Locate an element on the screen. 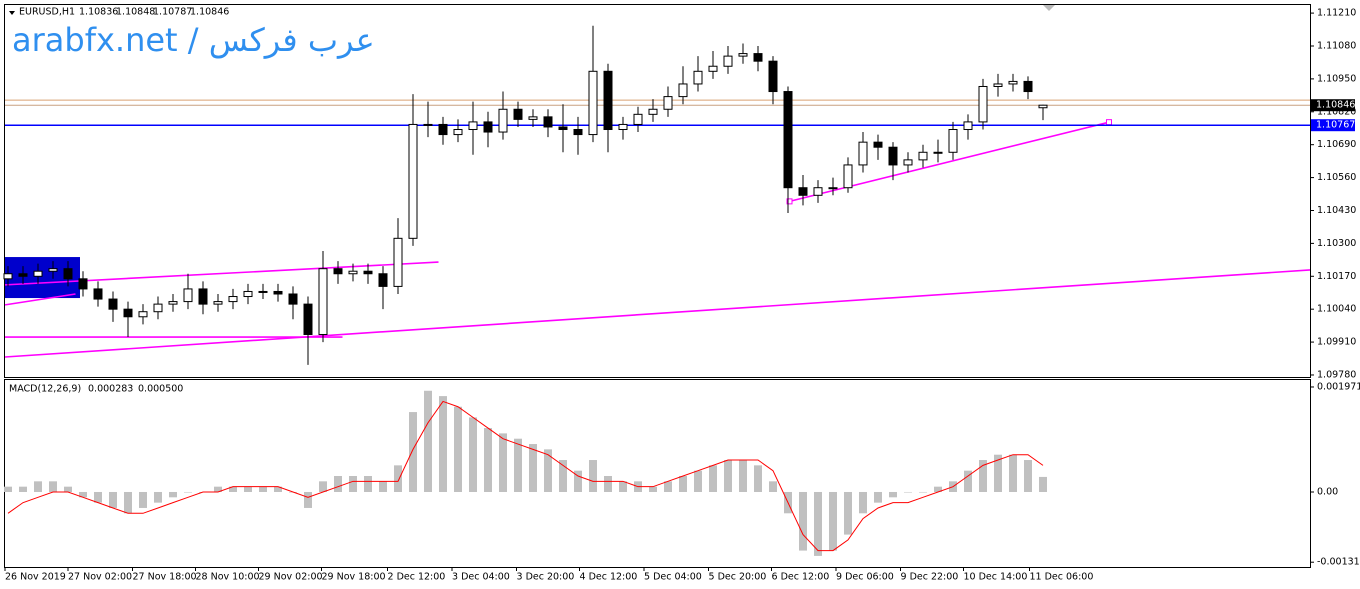 This screenshot has height=589, width=1360. y-tick-label: 1.10820 is located at coordinates (1336, 111).